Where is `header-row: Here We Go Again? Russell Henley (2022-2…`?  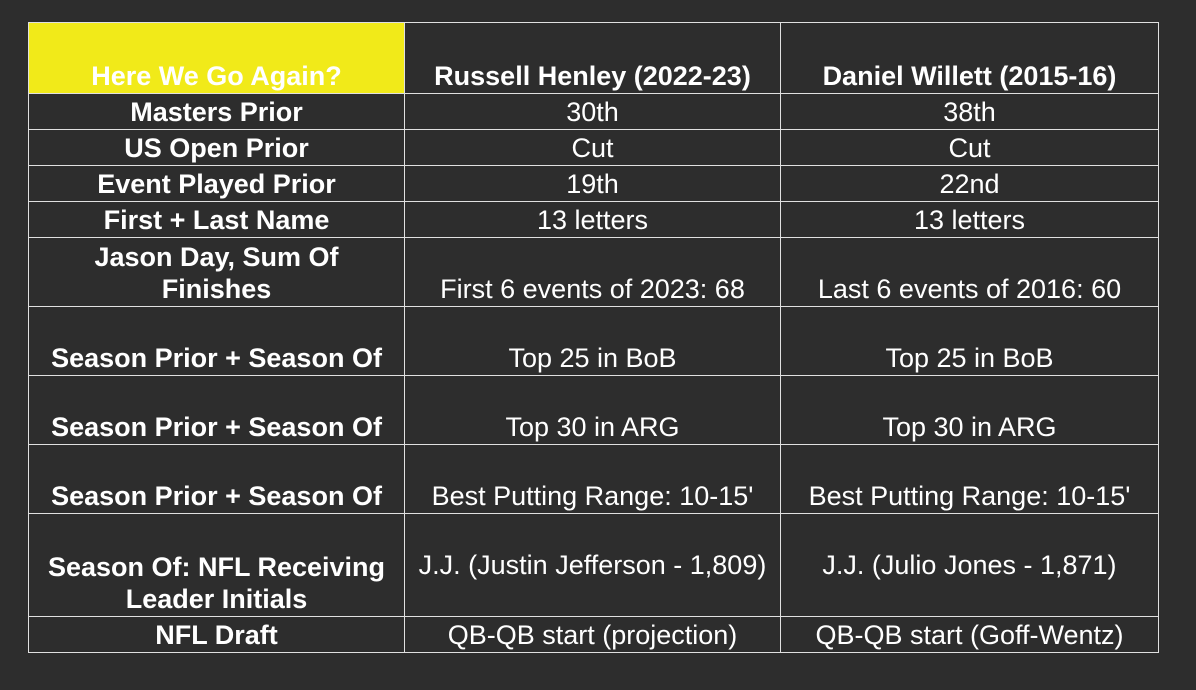 header-row: Here We Go Again? Russell Henley (2022-2… is located at coordinates (593, 58).